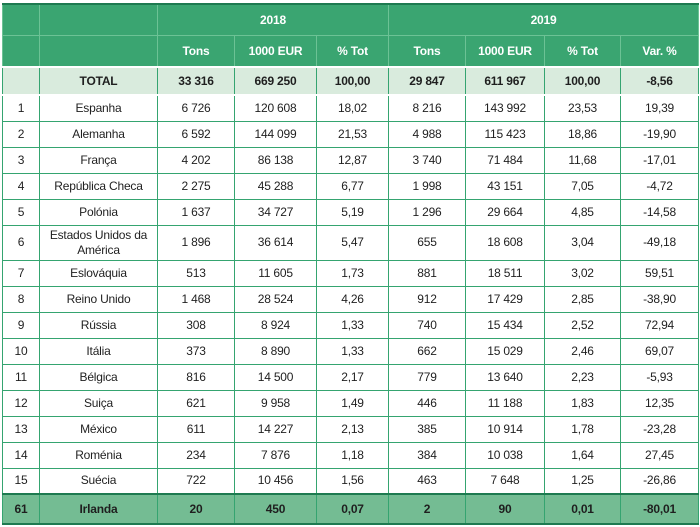 This screenshot has width=700, height=527. Describe the element at coordinates (352, 455) in the screenshot. I see `value-cell: 1,18` at that location.